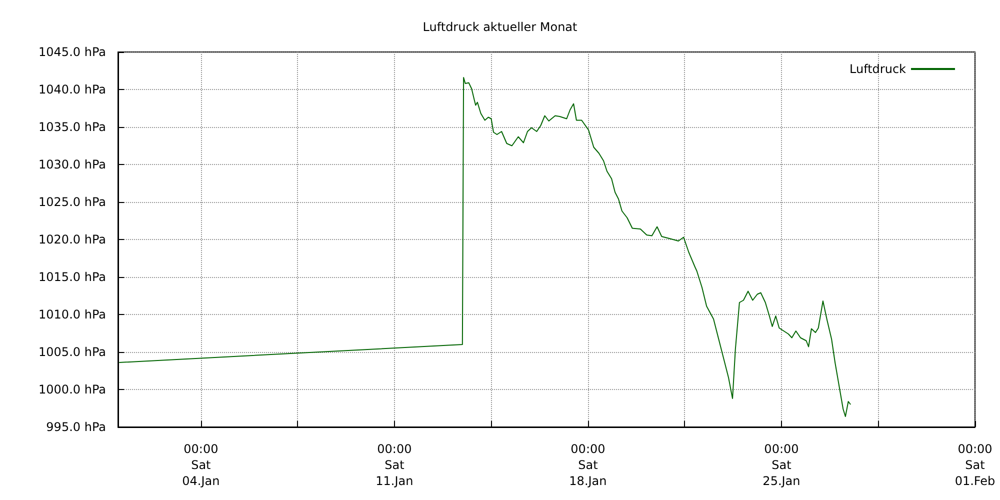 This screenshot has width=1000, height=500. I want to click on y-tick-label: 1005.0 hPa, so click(72, 352).